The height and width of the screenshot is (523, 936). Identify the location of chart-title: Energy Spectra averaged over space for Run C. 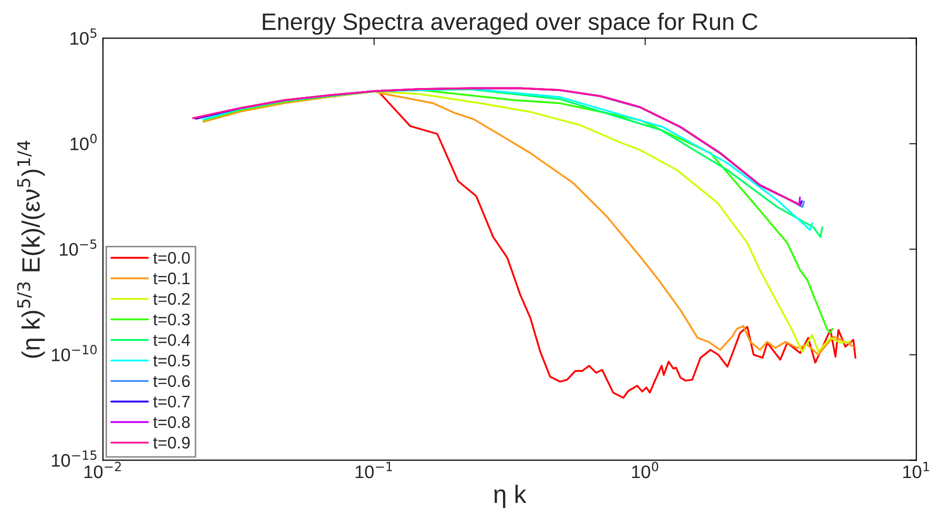
(510, 23).